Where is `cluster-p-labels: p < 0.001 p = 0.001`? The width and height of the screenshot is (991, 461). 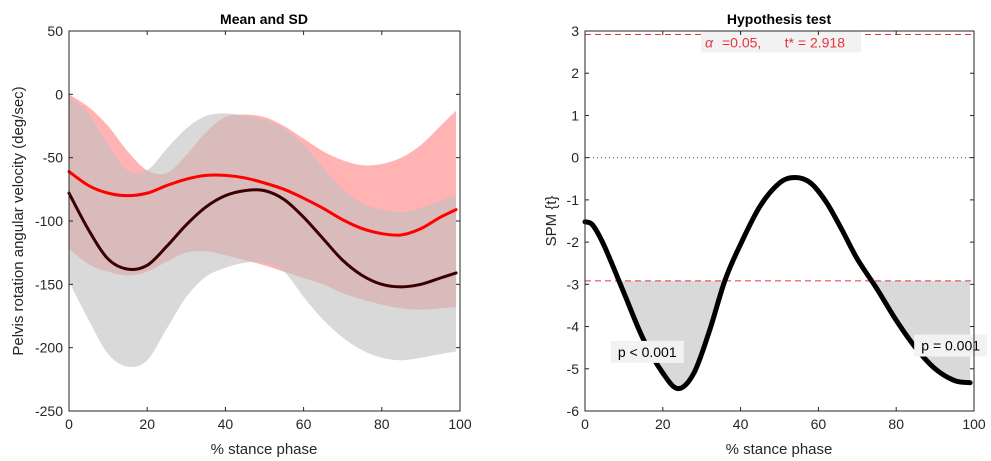
cluster-p-labels: p < 0.001 p = 0.001 is located at coordinates (799, 348).